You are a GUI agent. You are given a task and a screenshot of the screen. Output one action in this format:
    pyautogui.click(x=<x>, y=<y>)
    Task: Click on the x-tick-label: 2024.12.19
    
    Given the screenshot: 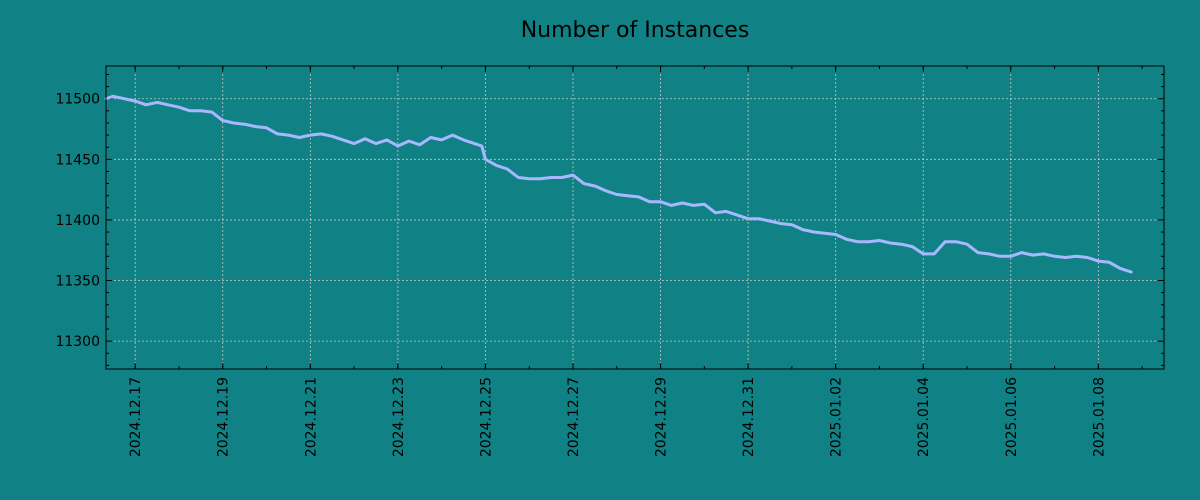 What is the action you would take?
    pyautogui.click(x=224, y=417)
    